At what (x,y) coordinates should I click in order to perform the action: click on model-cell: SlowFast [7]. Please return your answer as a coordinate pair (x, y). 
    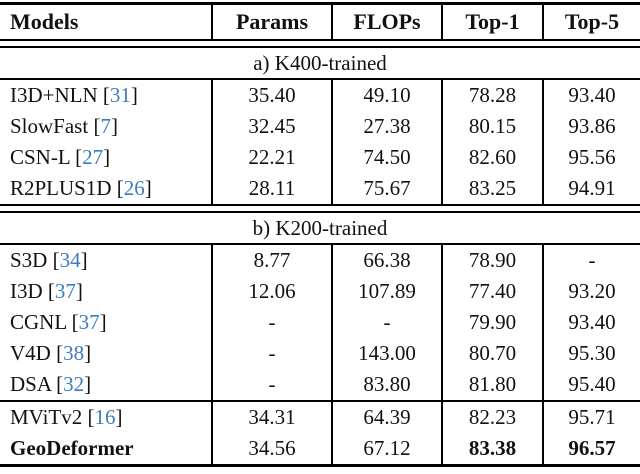
    Looking at the image, I should click on (106, 126).